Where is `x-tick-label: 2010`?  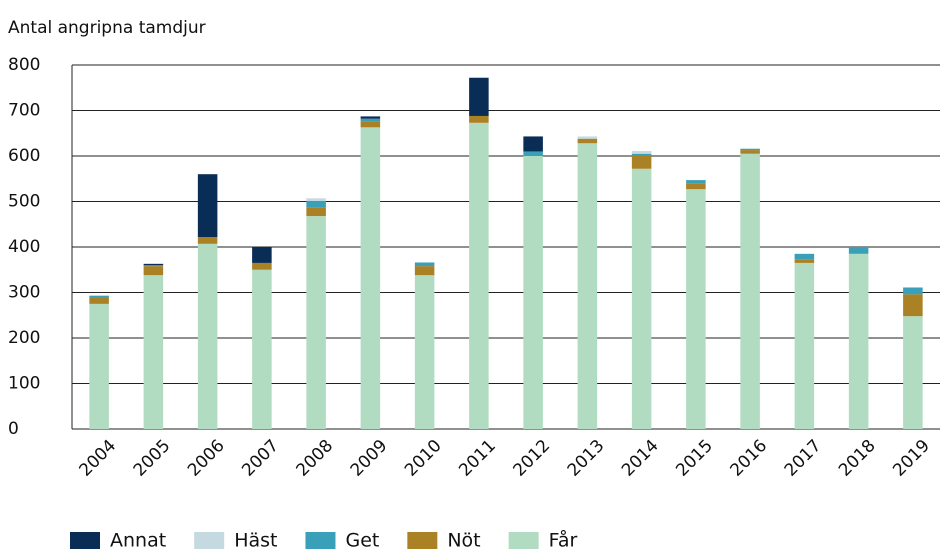
x-tick-label: 2010 is located at coordinates (423, 458).